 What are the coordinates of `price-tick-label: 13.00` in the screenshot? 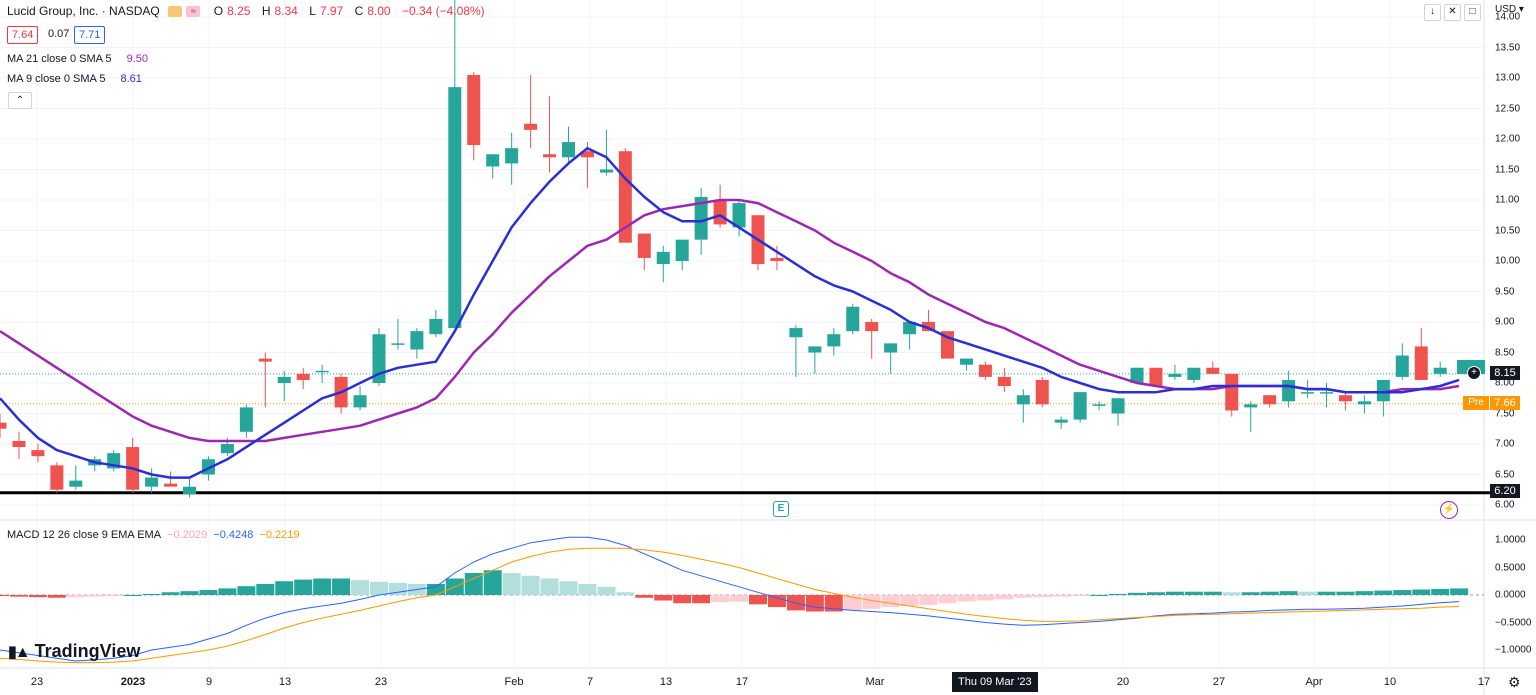 It's located at (1508, 78).